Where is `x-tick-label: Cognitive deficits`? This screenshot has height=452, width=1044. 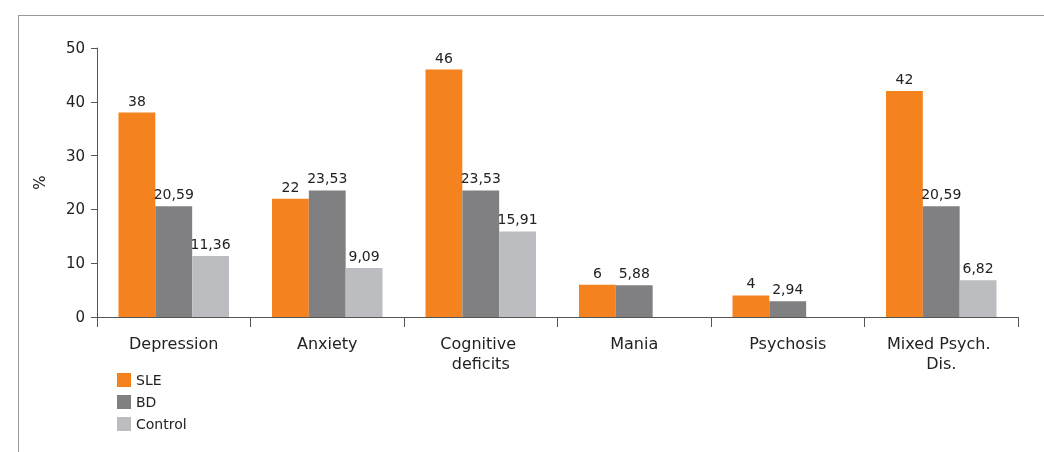 x-tick-label: Cognitive deficits is located at coordinates (481, 353).